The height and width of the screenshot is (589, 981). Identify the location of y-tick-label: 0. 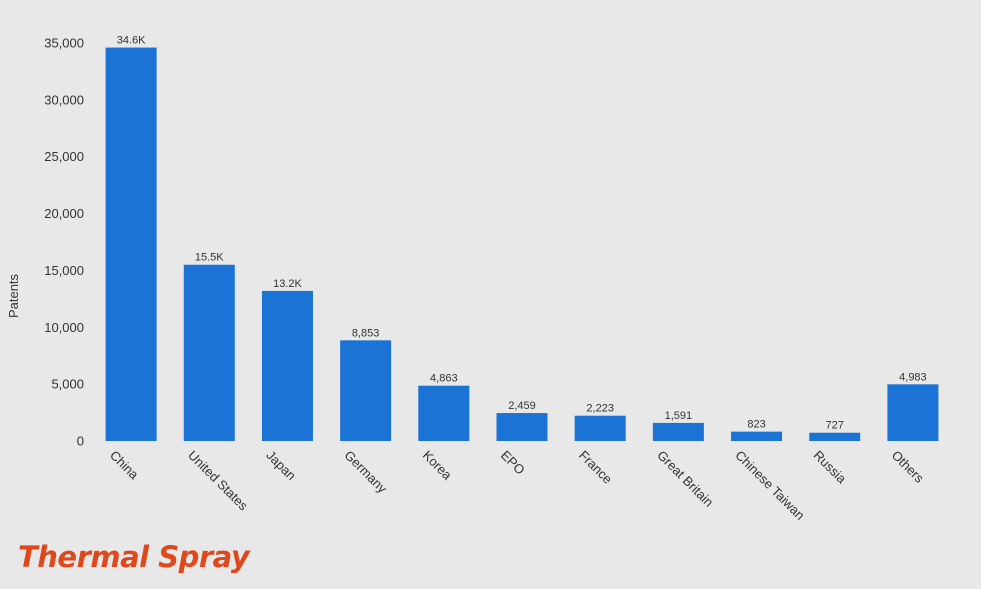
(80, 441).